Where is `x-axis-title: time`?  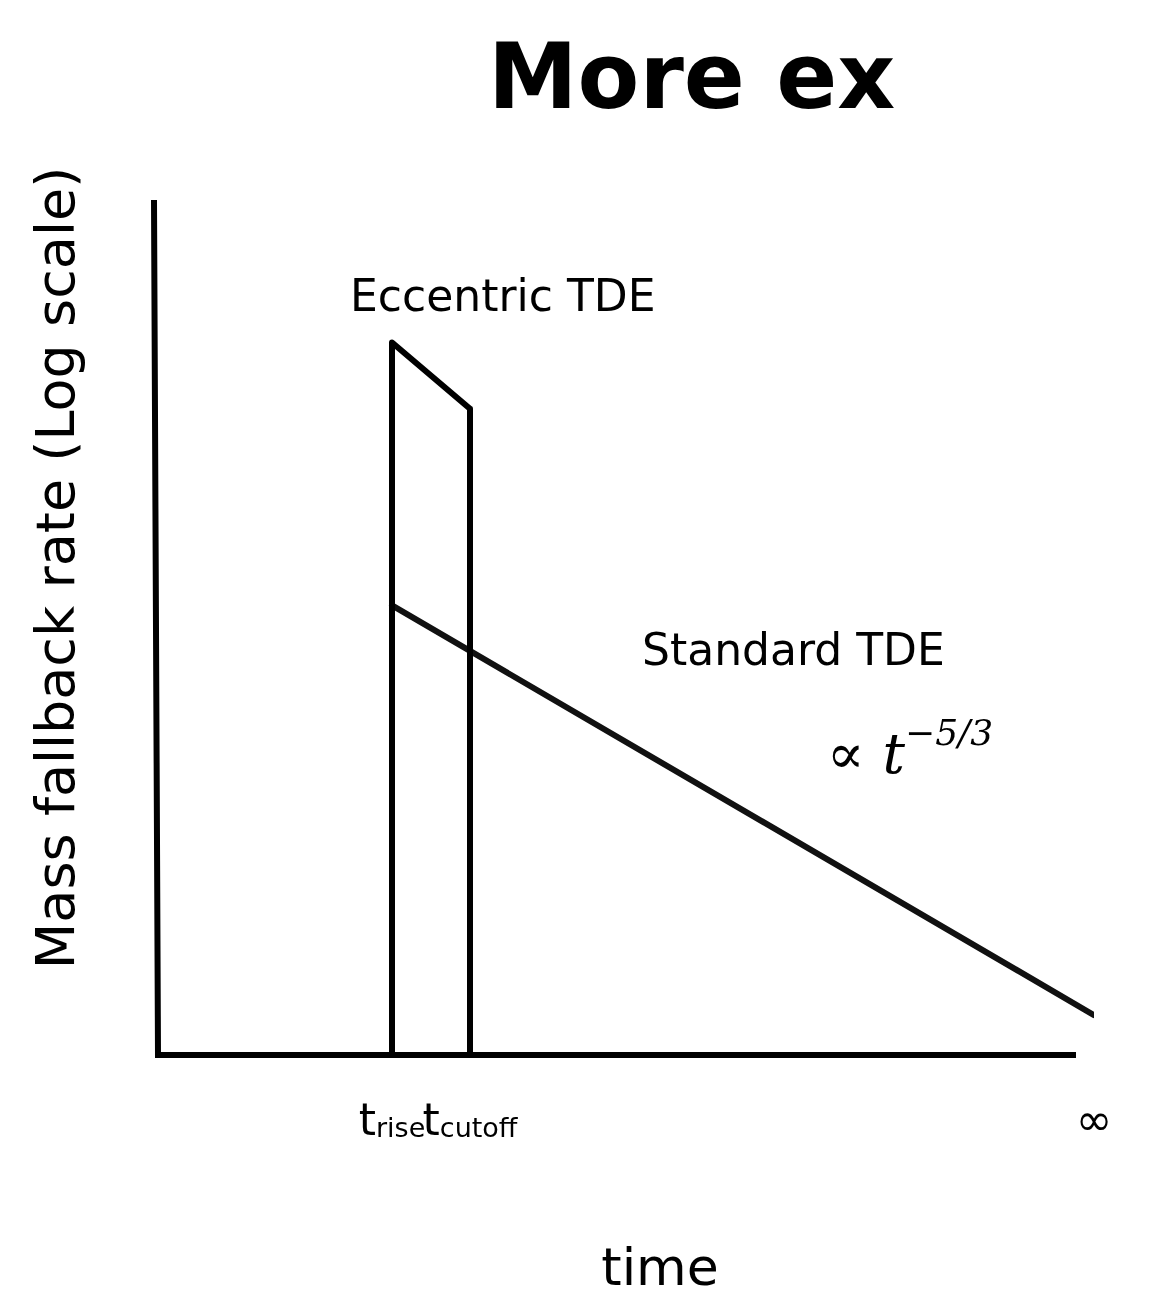
x-axis-title: time is located at coordinates (660, 1267).